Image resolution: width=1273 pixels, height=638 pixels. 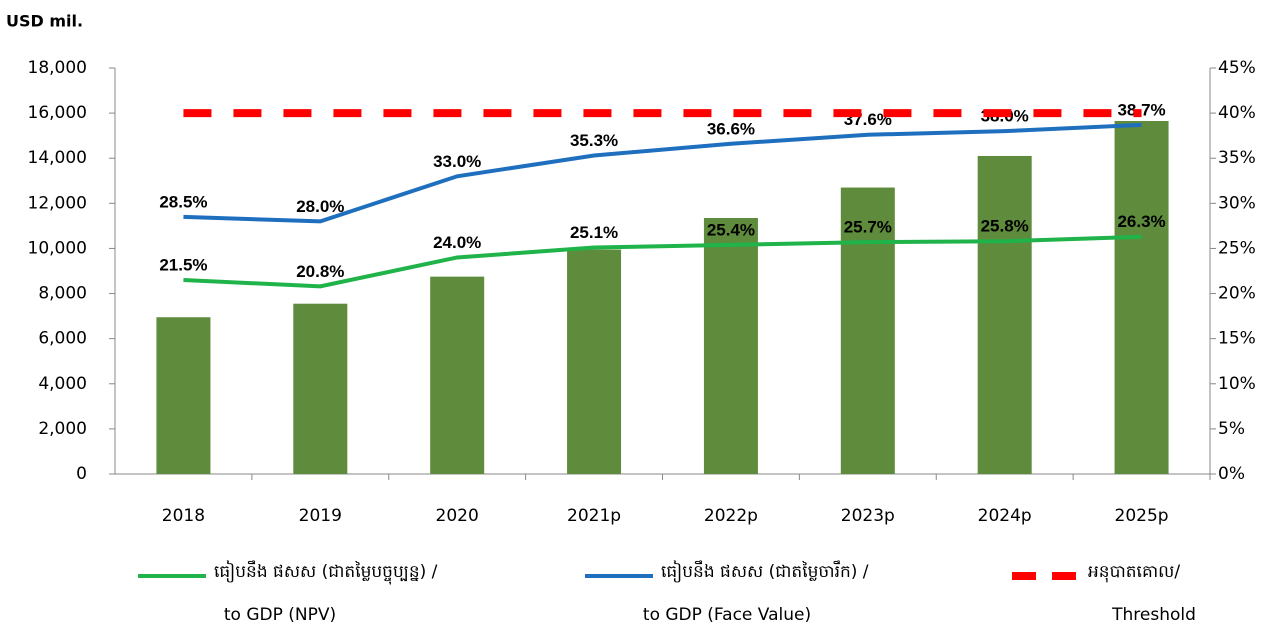 What do you see at coordinates (868, 227) in the screenshot?
I see `value-label: 25.7%` at bounding box center [868, 227].